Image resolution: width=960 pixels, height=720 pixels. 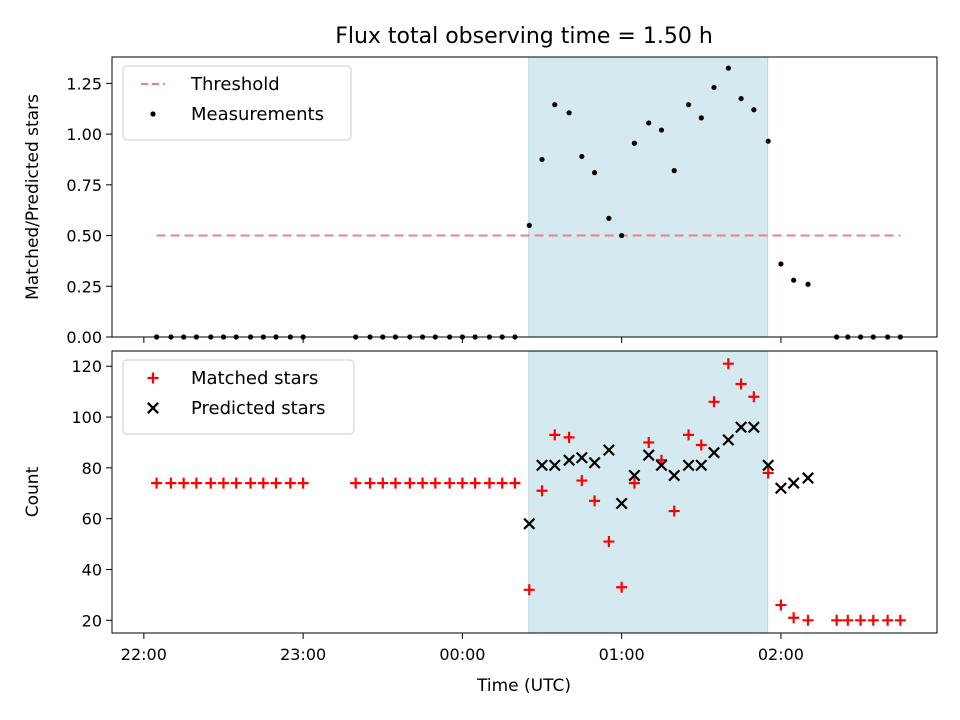 I want to click on x-axis-label: Time (UTC), so click(x=523, y=686).